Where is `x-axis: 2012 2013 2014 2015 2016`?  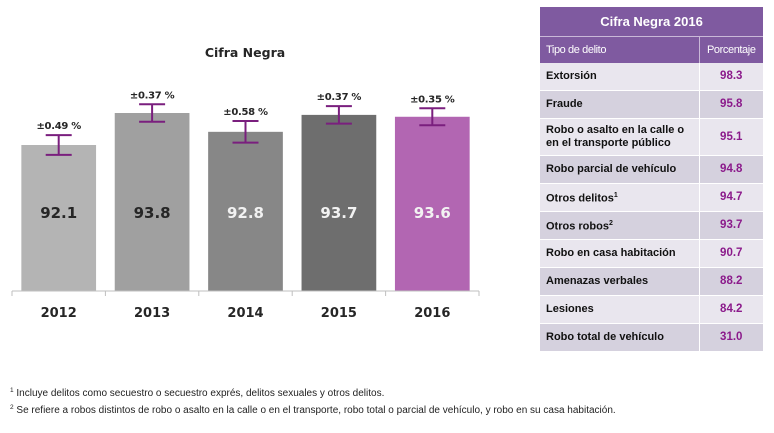
x-axis: 2012 2013 2014 2015 2016 is located at coordinates (245, 305).